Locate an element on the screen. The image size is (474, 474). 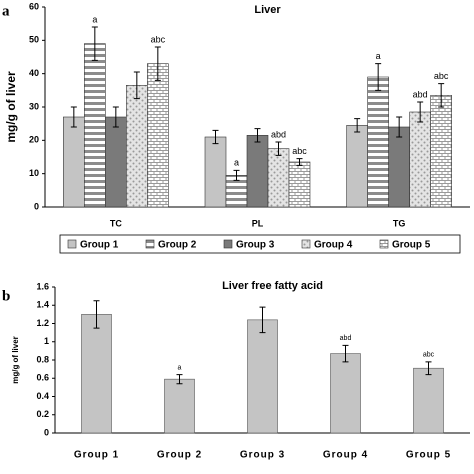
y-tick-label: 1.6 is located at coordinates (42, 286).